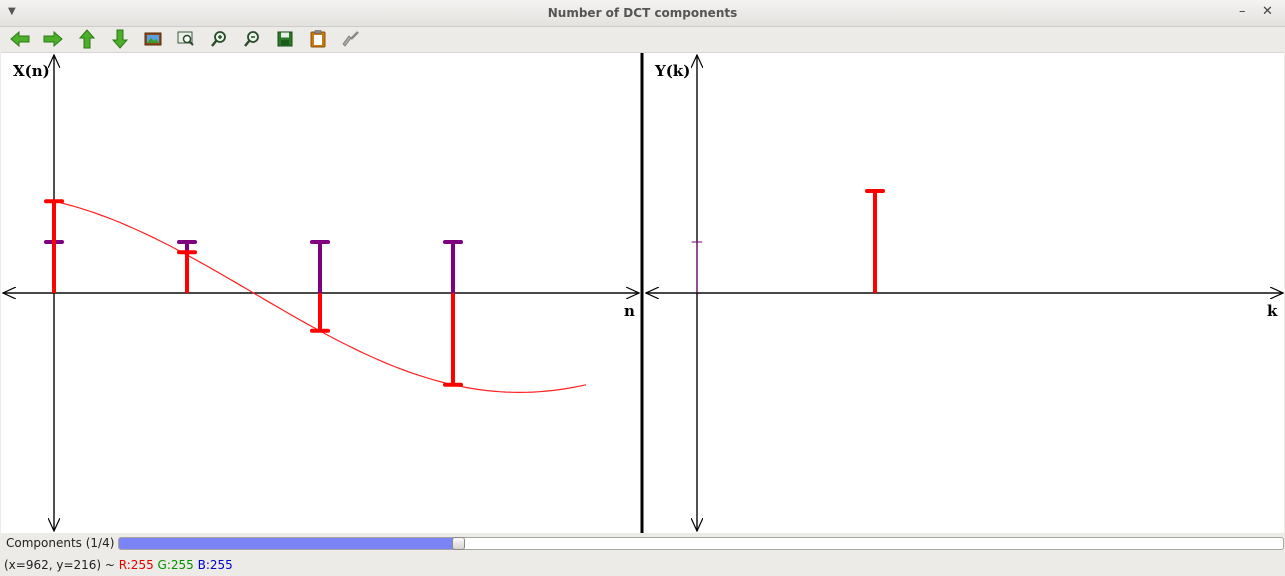  I want to click on down-button, so click(120, 39).